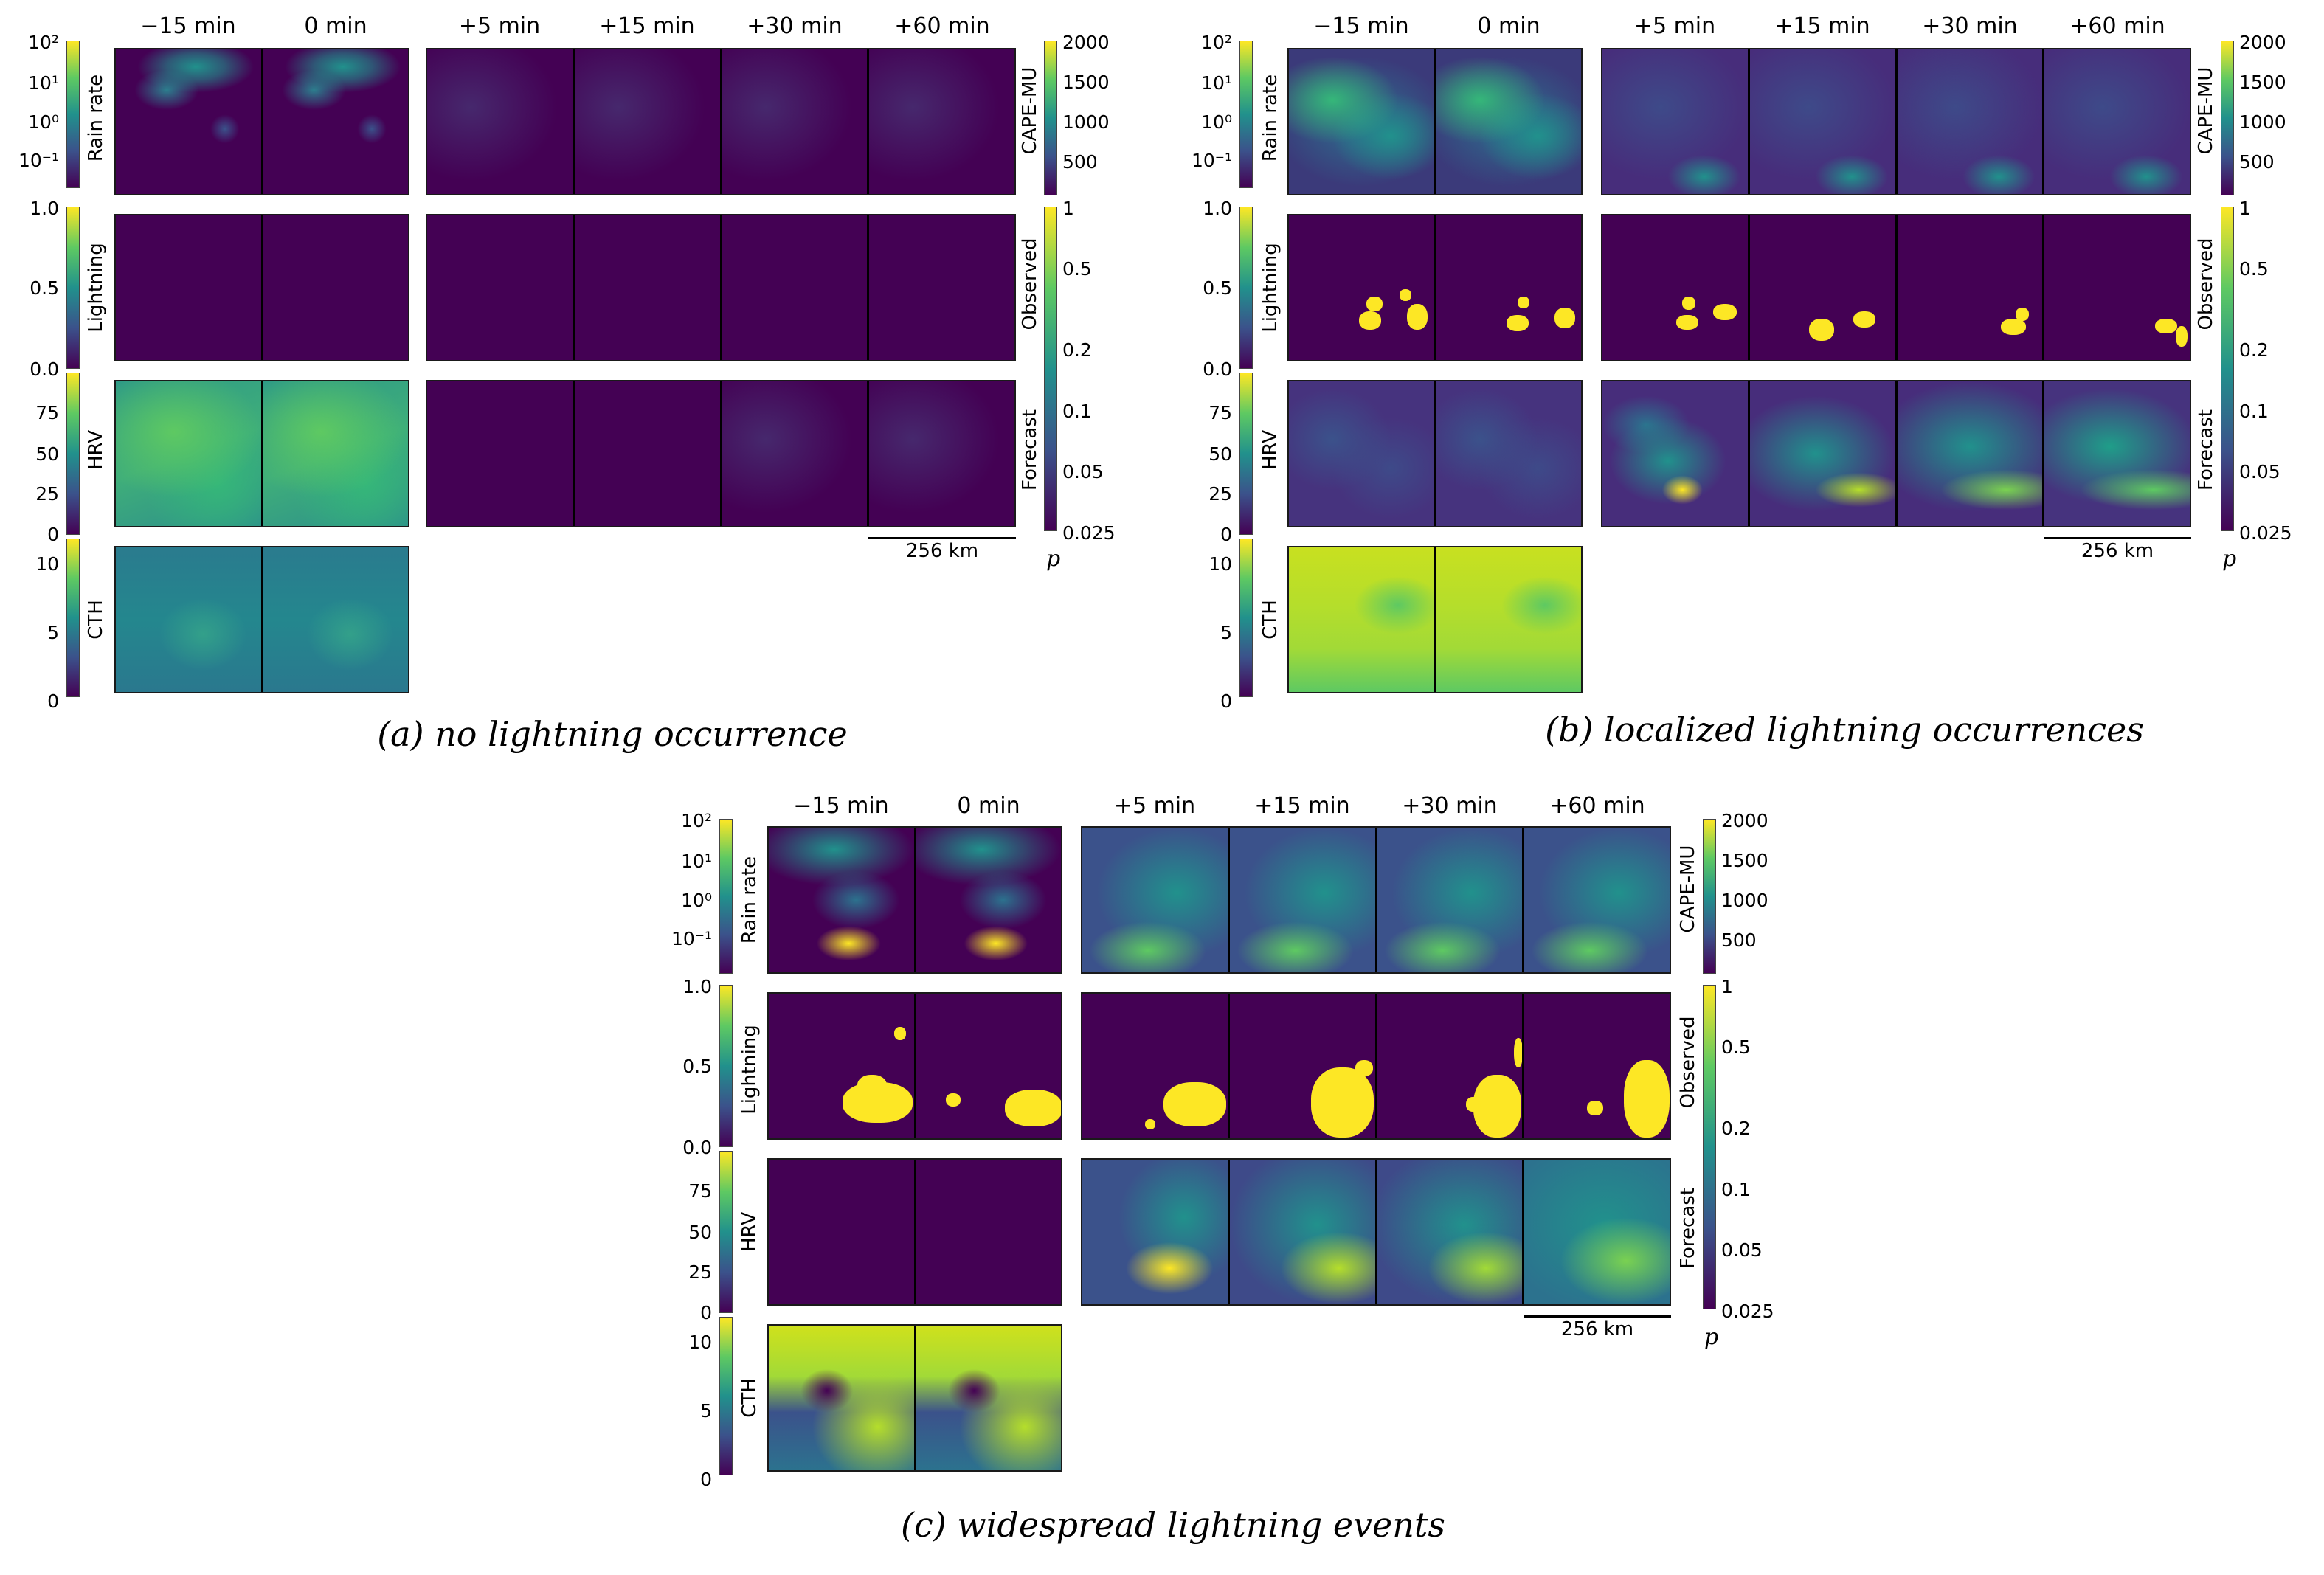 The height and width of the screenshot is (1575, 2324). What do you see at coordinates (38, 161) in the screenshot?
I see `tick-label: 10⁻¹` at bounding box center [38, 161].